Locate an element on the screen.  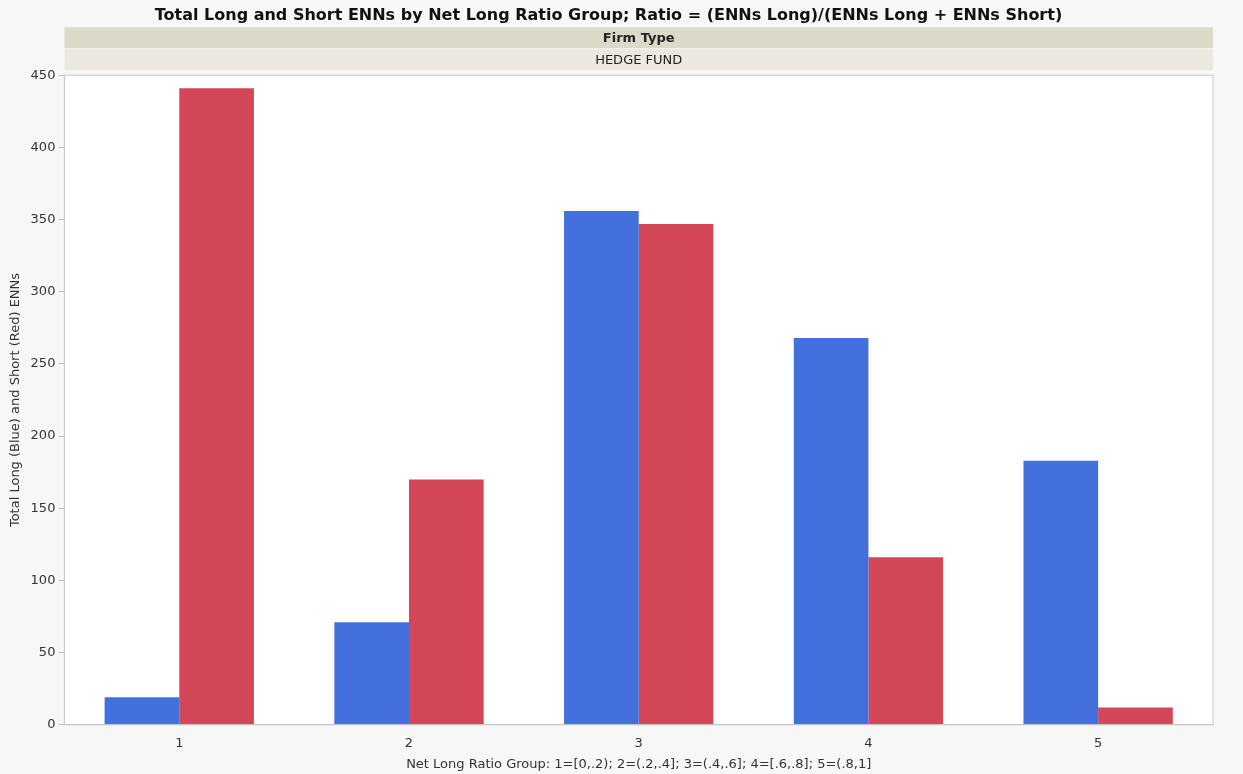
y-tick-label: 150 is located at coordinates (43, 507).